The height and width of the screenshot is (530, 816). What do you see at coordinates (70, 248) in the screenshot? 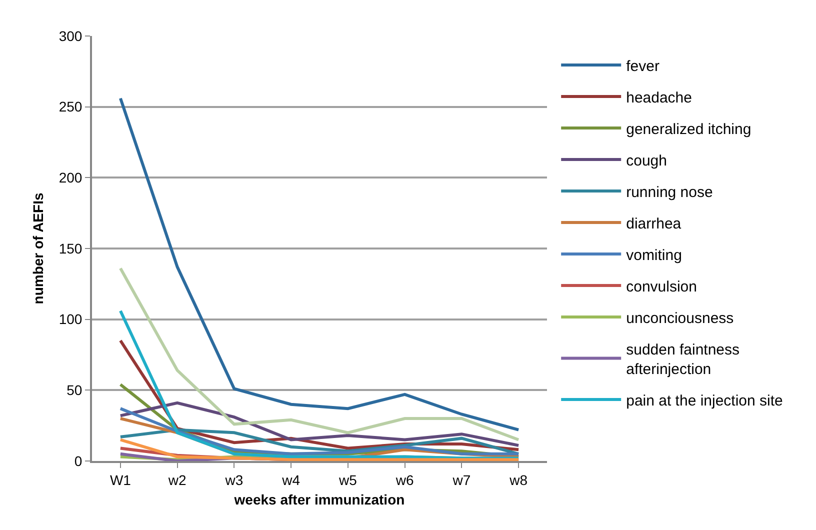
I see `y-tick-label: 150` at bounding box center [70, 248].